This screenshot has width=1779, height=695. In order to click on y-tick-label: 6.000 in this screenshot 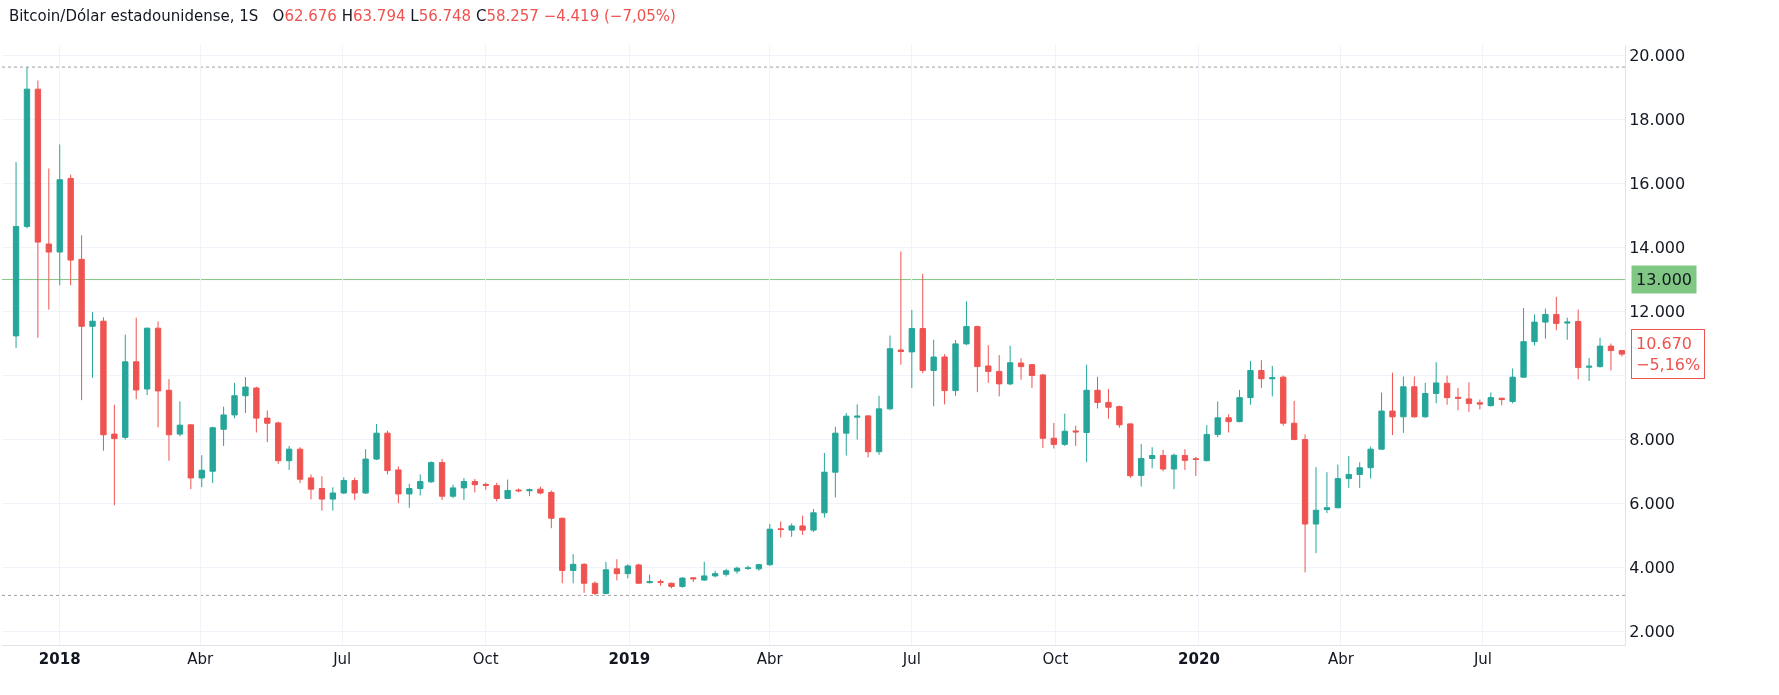, I will do `click(1652, 504)`.